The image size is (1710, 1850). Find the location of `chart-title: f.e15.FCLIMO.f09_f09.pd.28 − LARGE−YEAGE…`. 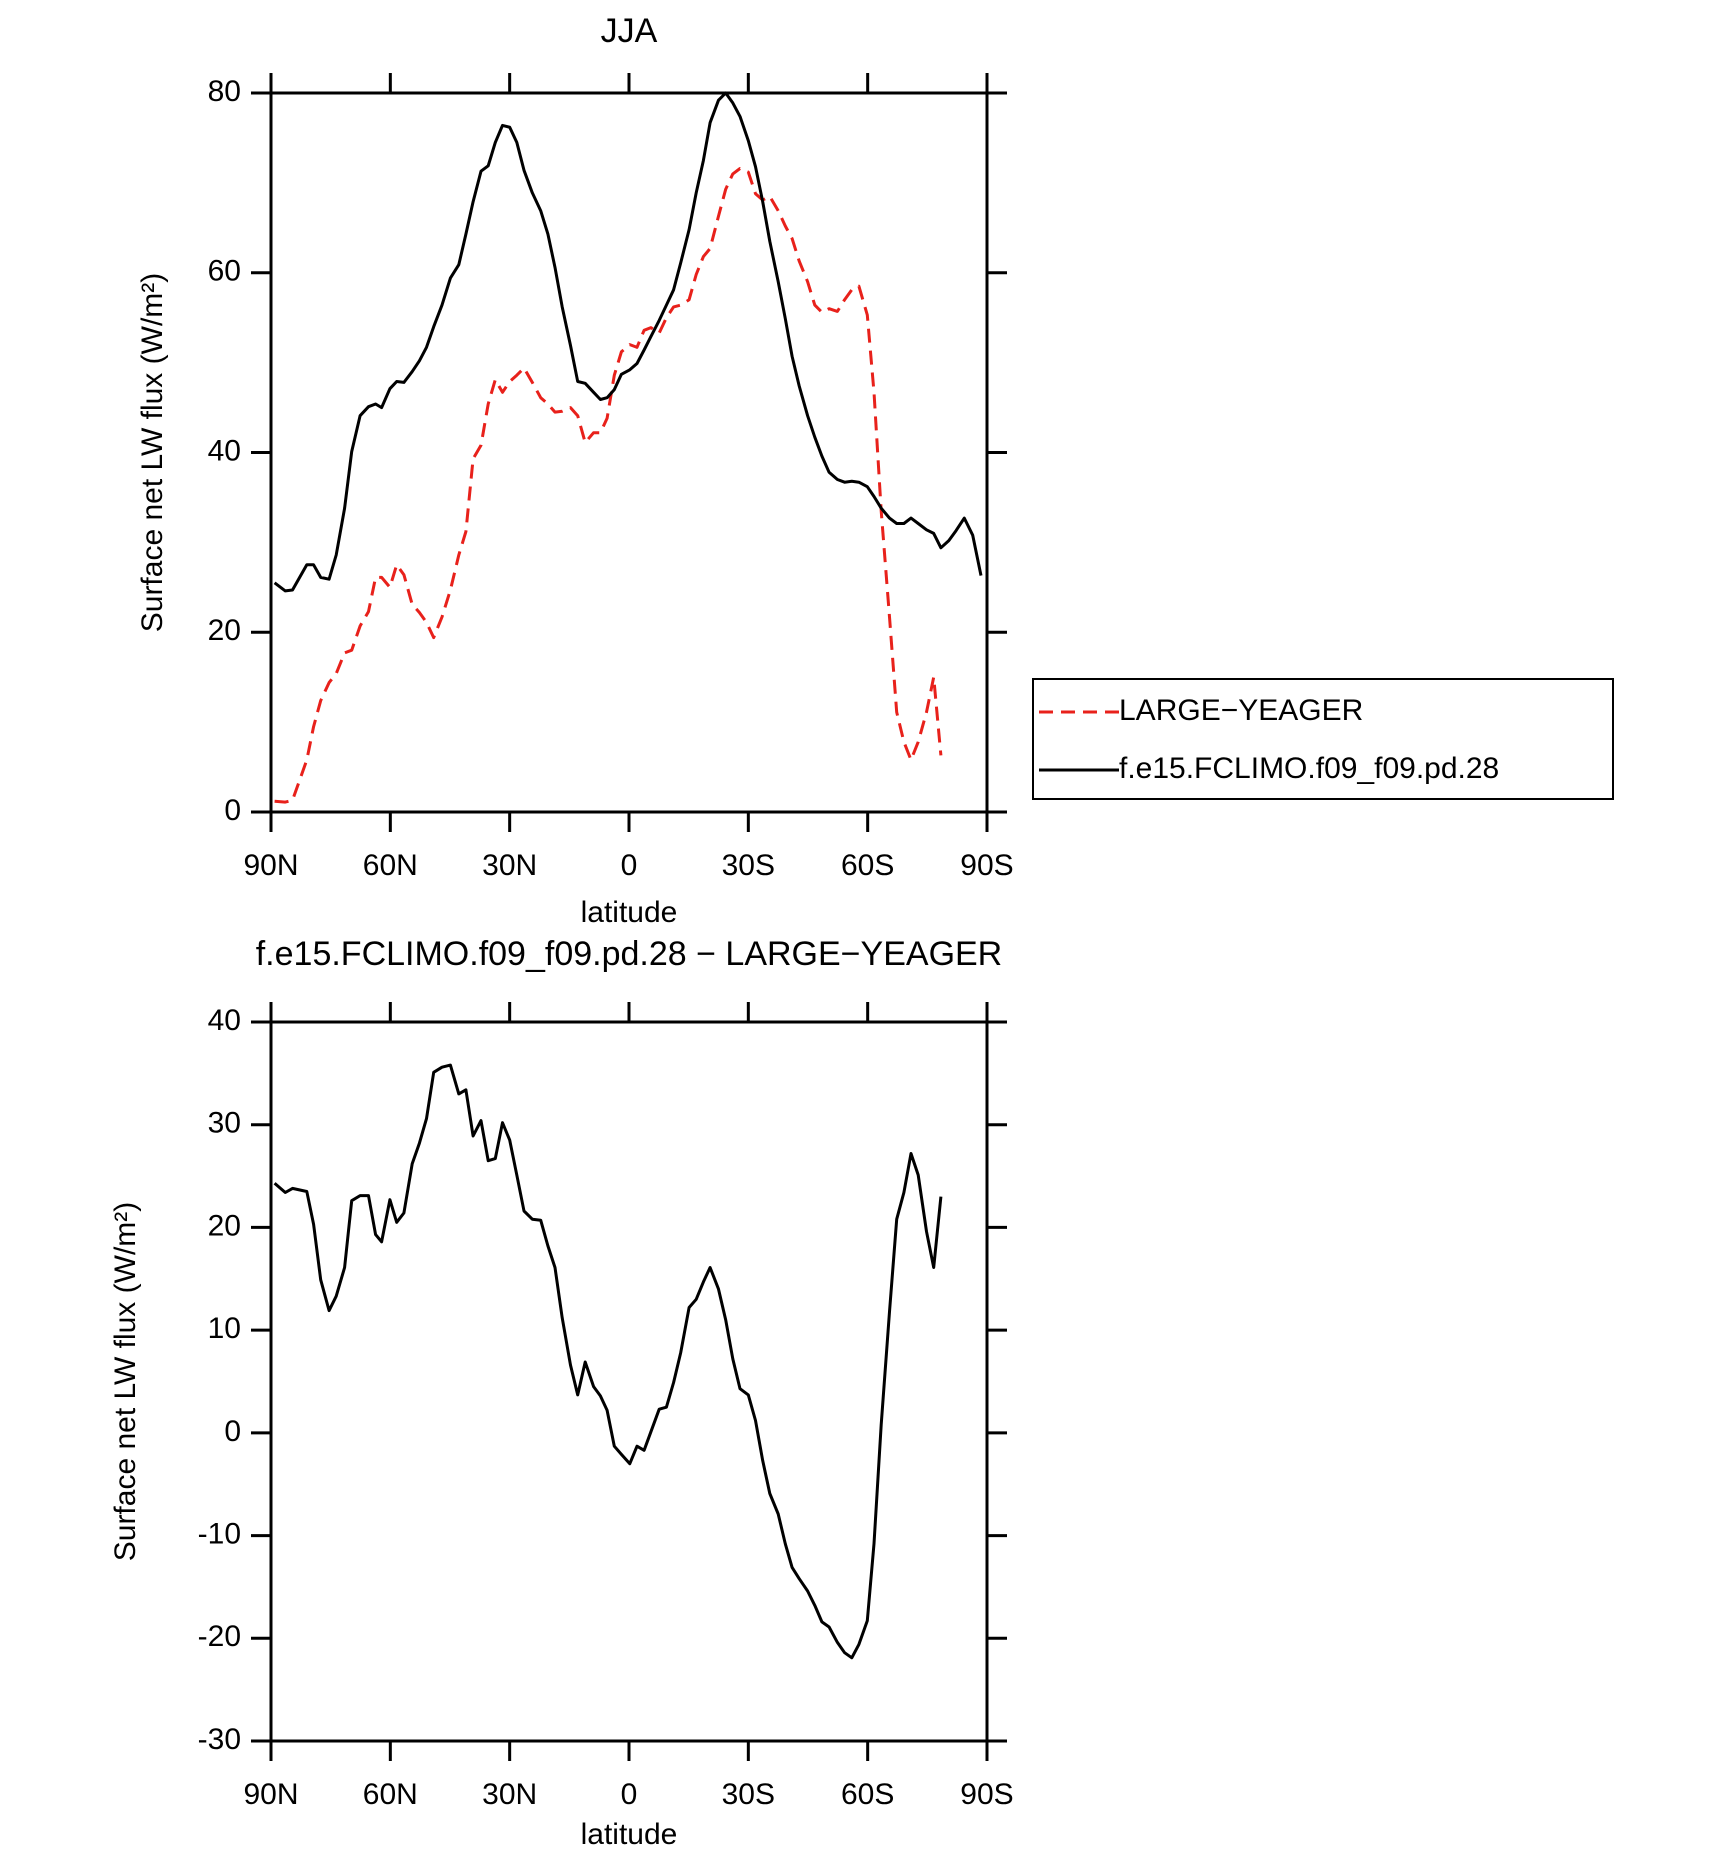

chart-title: f.e15.FCLIMO.f09_f09.pd.28 − LARGE−YEAGE… is located at coordinates (629, 954).